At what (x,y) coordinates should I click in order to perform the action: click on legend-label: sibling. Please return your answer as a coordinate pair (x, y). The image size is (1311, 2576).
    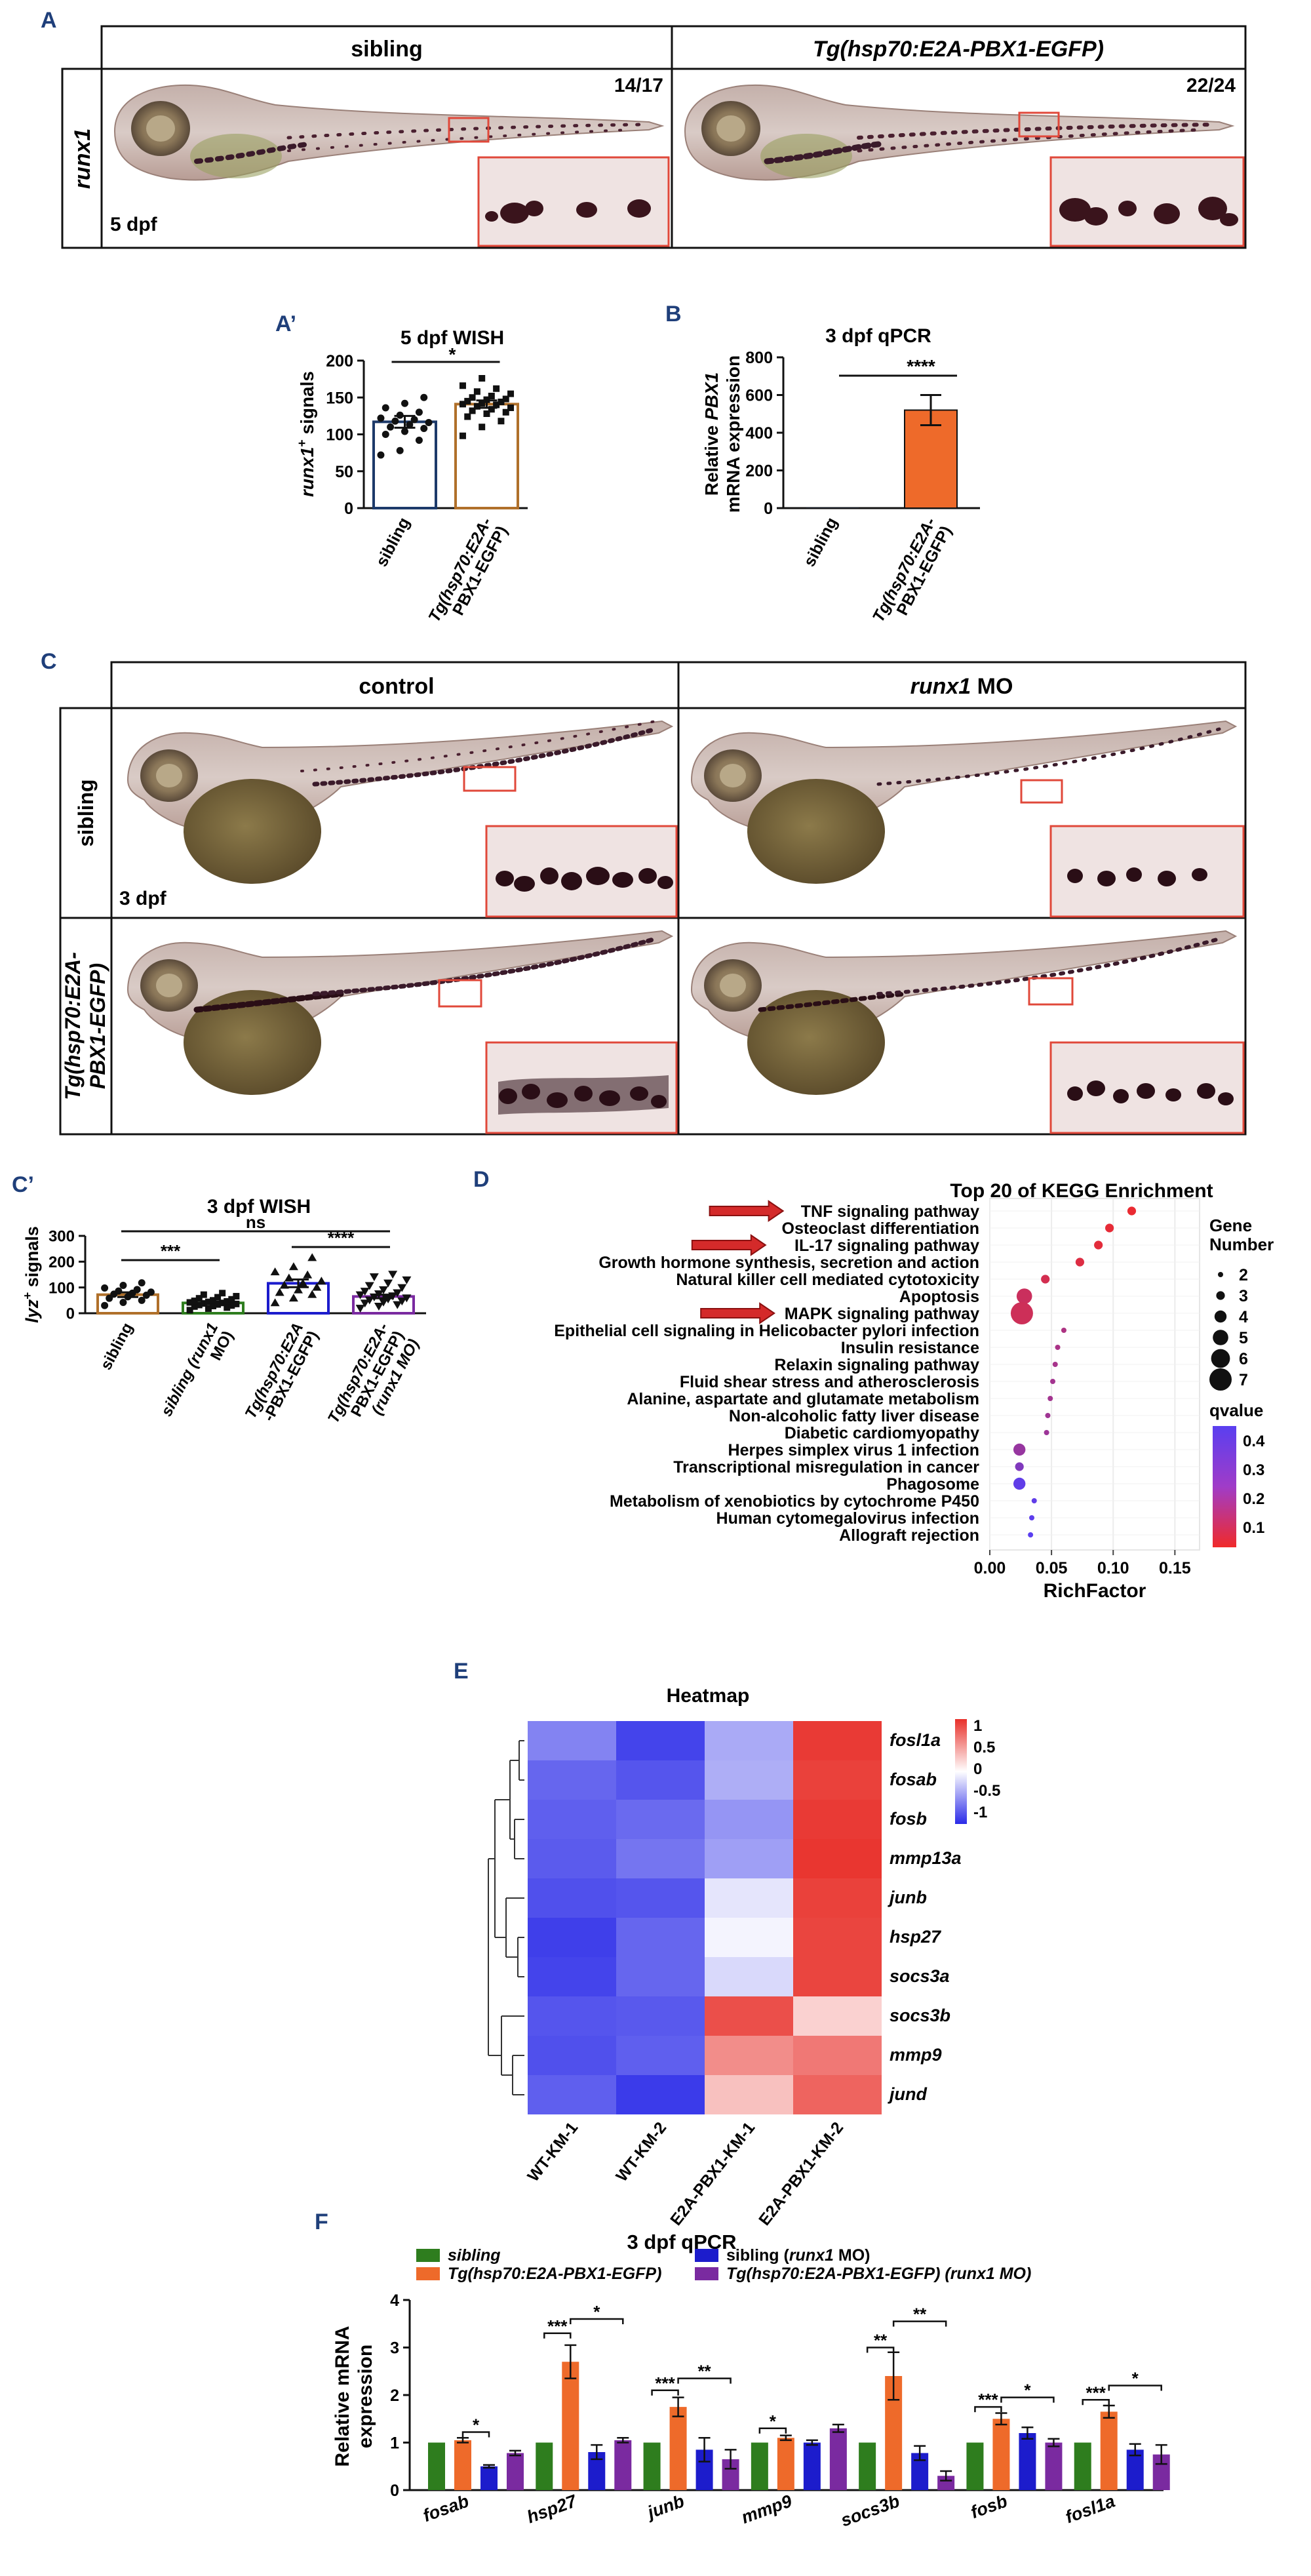
    Looking at the image, I should click on (474, 2255).